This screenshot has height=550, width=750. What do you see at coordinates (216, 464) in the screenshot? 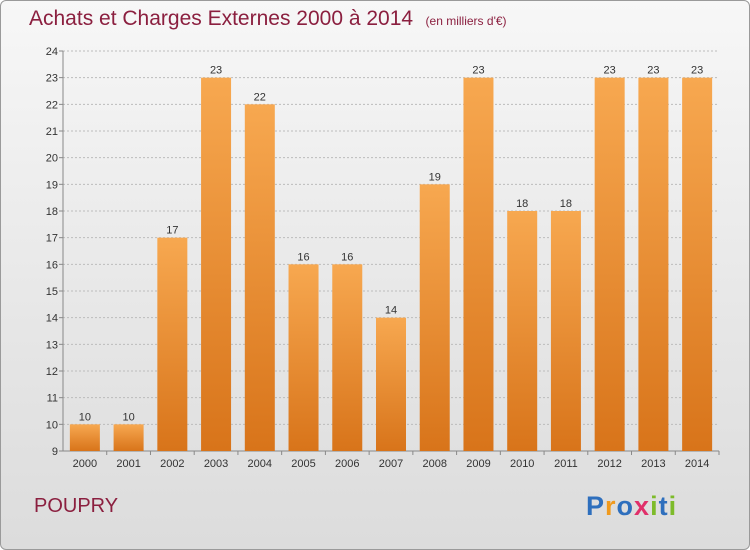
I see `x-tick-label: 2003` at bounding box center [216, 464].